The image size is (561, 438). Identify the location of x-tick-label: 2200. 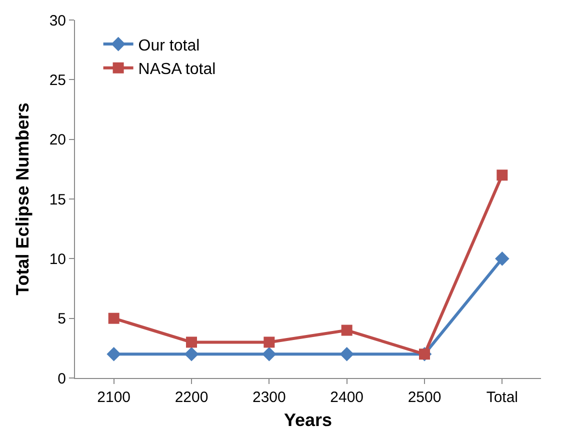
(191, 397).